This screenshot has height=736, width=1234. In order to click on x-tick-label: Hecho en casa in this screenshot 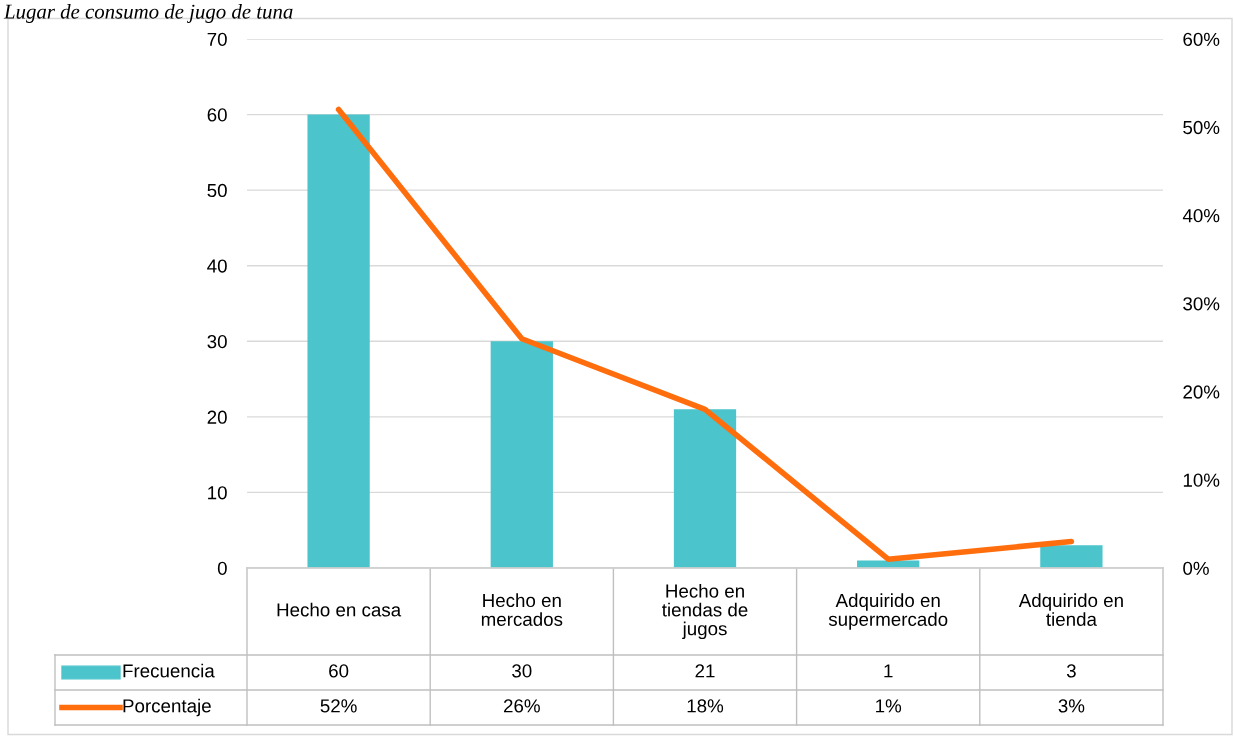, I will do `click(339, 609)`.